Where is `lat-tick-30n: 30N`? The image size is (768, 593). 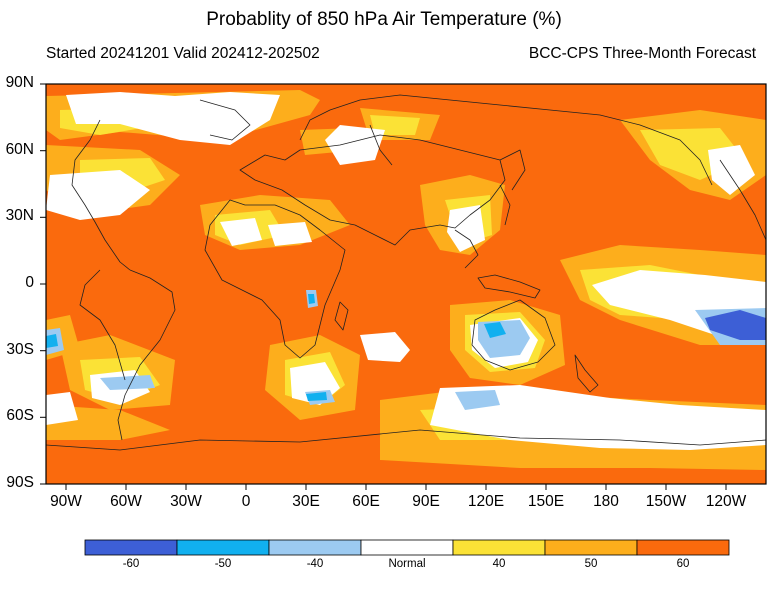
lat-tick-30n: 30N is located at coordinates (19, 215).